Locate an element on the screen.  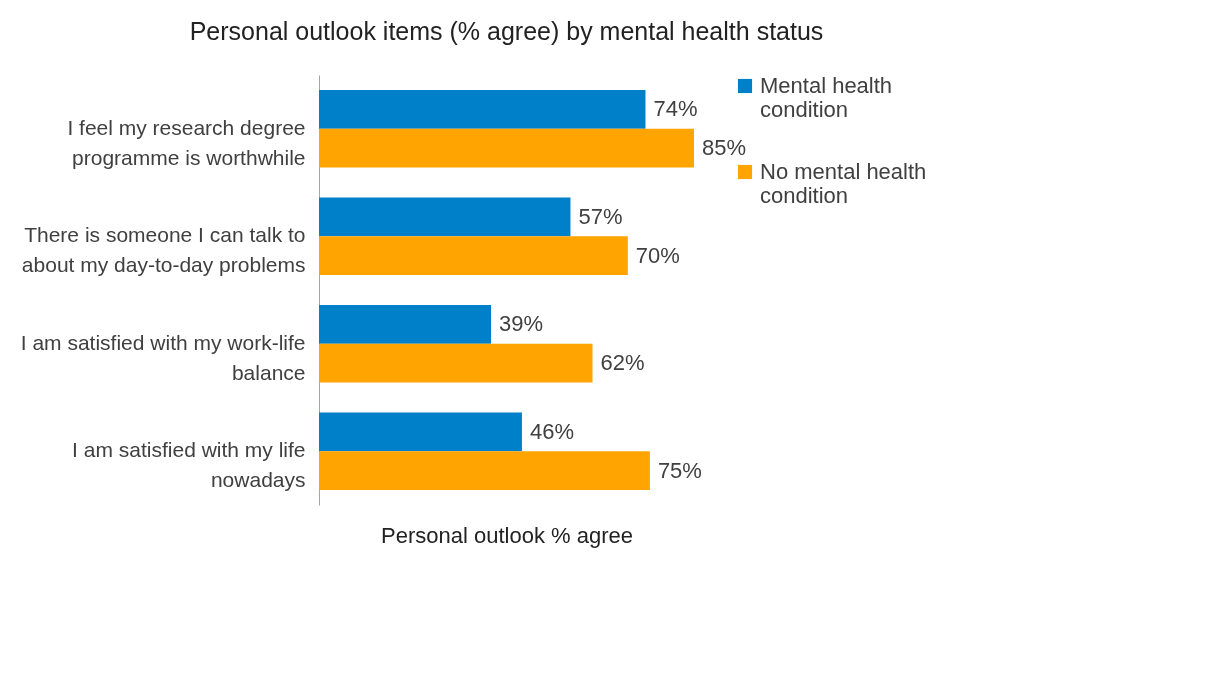
chart-title: Personal outlook items (% agree) by mental health status is located at coordinates (506, 31).